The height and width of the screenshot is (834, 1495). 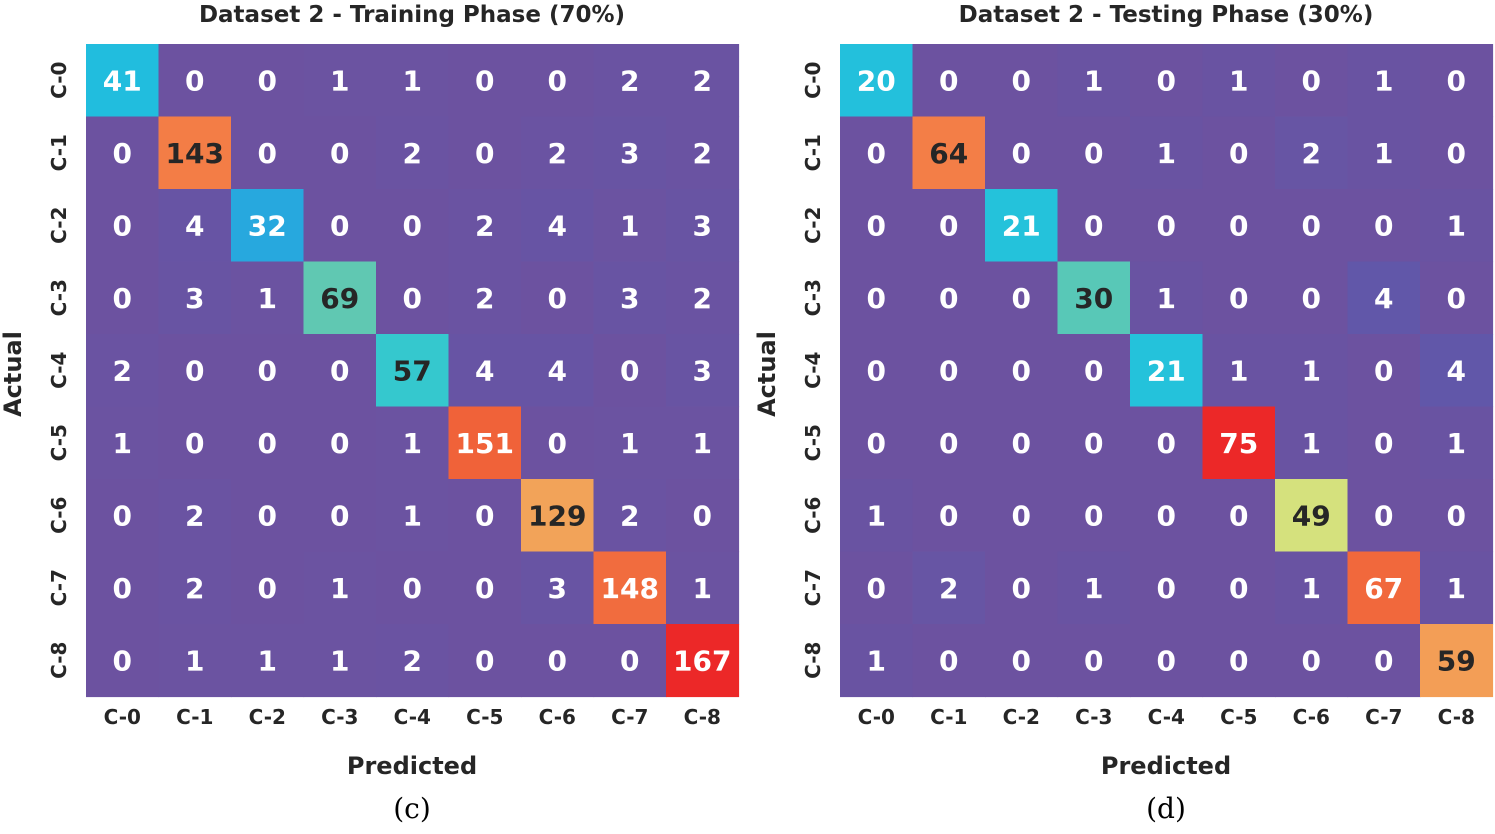 What do you see at coordinates (1383, 717) in the screenshot?
I see `testing-x-tick-label: C-7` at bounding box center [1383, 717].